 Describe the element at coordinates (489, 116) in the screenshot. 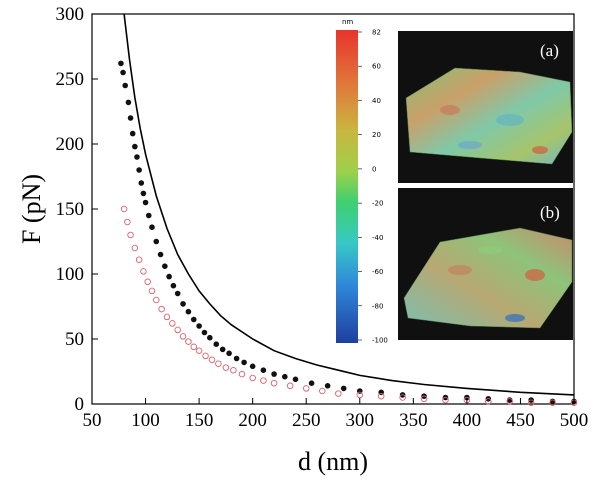

I see `inset-a-surface` at that location.